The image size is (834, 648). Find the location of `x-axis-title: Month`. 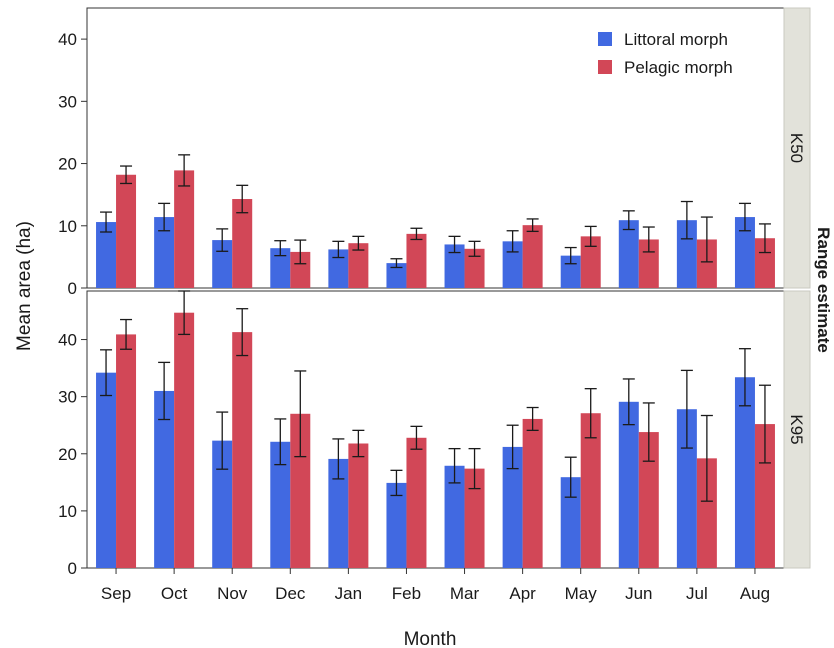

x-axis-title: Month is located at coordinates (430, 638).